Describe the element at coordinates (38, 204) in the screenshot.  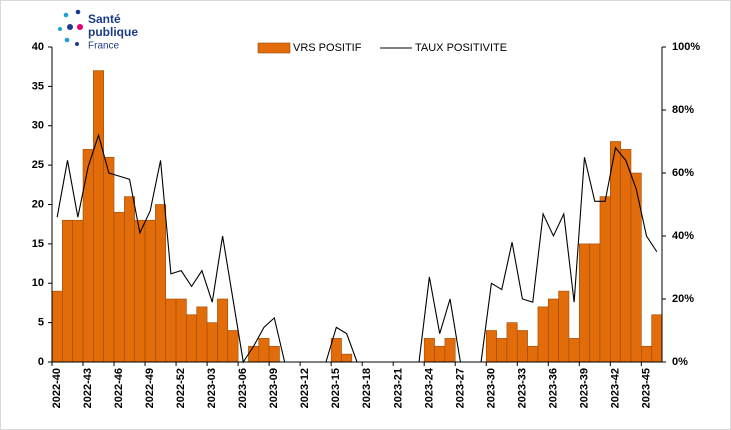
I see `y-tick-label: 20` at that location.